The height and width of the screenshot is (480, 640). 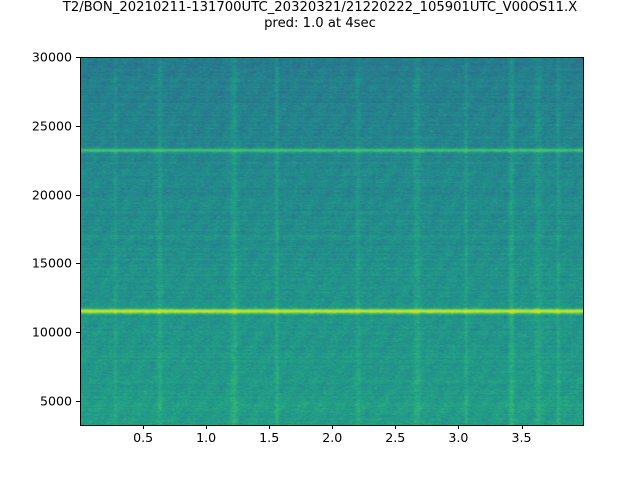 I want to click on y-tick-label: 10000, so click(x=51, y=332).